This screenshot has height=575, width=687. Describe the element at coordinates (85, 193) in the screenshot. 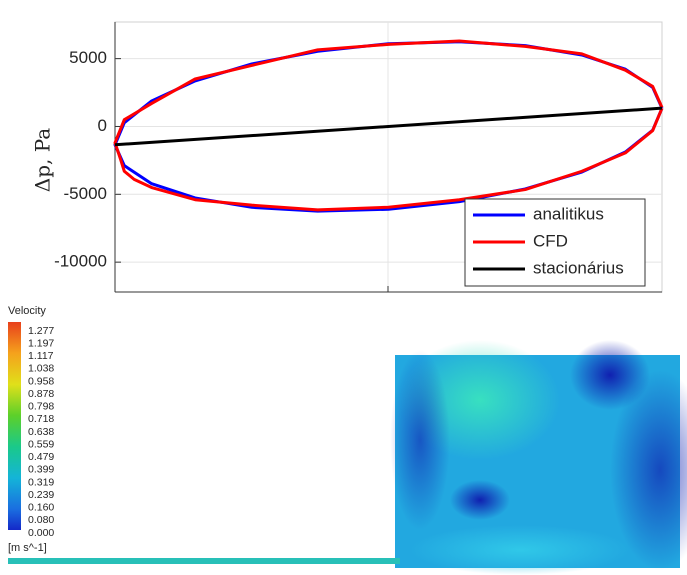

I see `y-tick-label: -5000` at that location.